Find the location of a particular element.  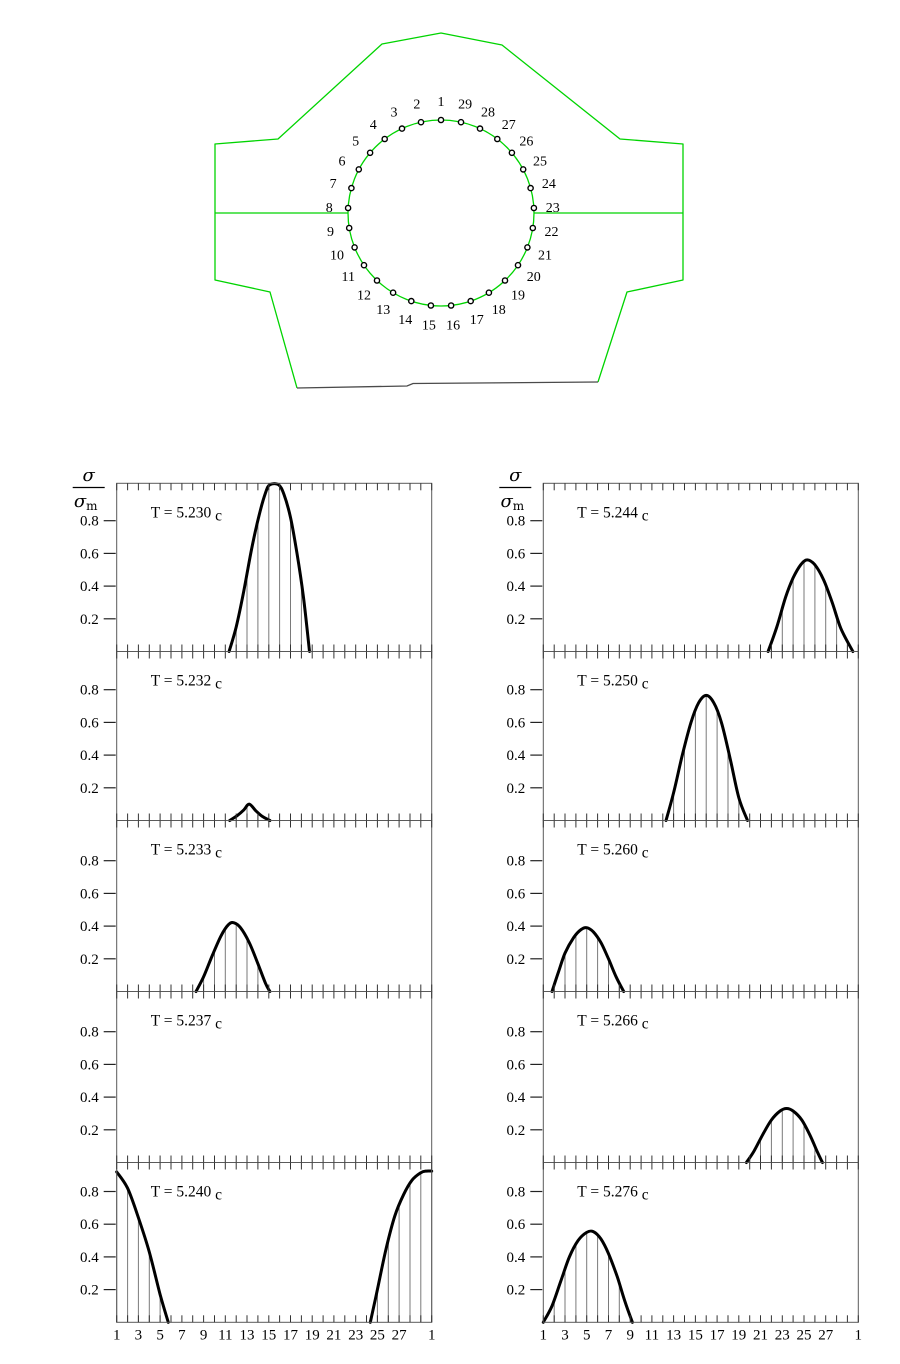

gauge-point-label: 21 is located at coordinates (545, 256).